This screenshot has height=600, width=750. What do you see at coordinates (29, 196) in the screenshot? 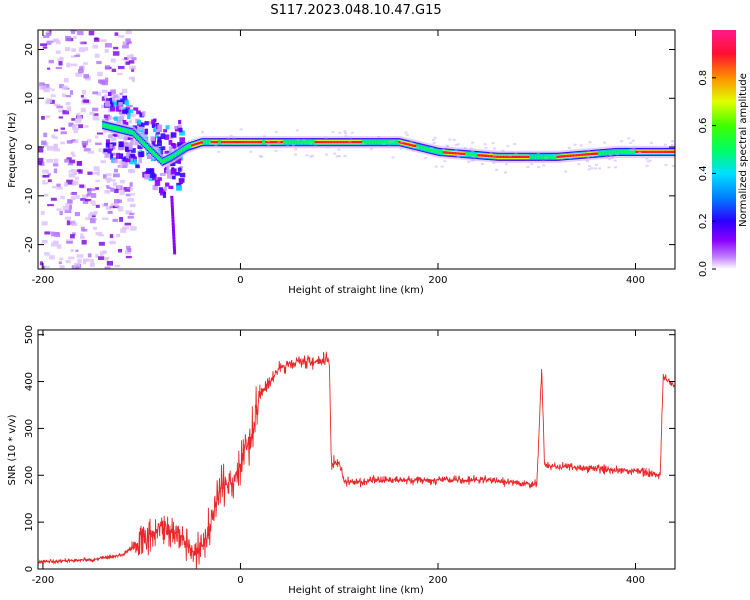
I see `y-tick-label: -10` at bounding box center [29, 196].